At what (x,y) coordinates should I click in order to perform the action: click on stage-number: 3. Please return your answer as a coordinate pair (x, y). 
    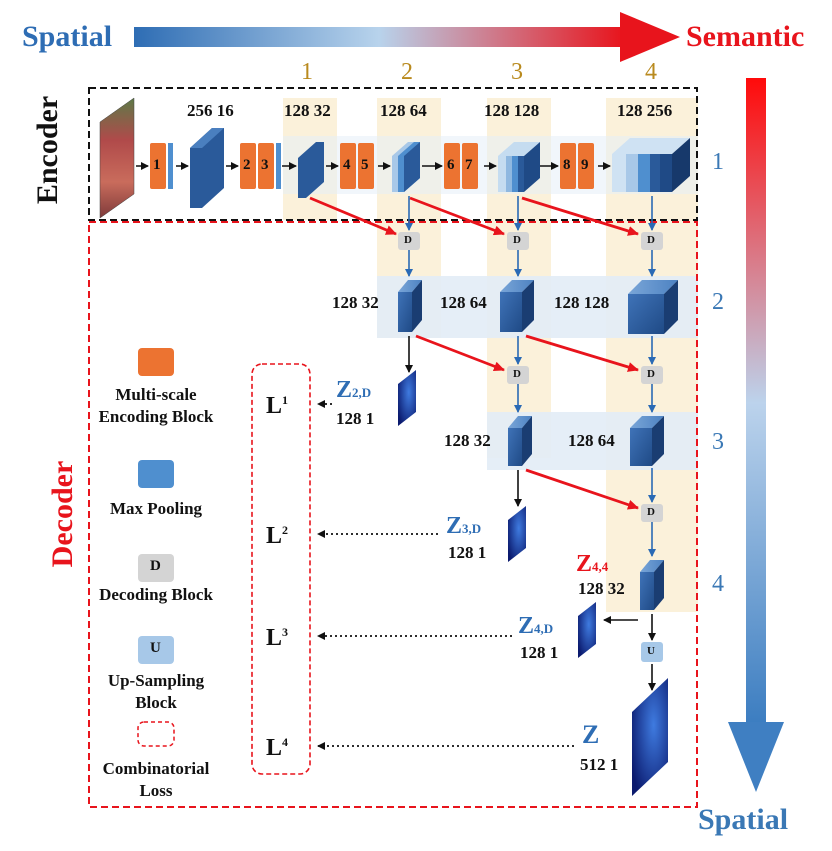
    Looking at the image, I should click on (517, 72).